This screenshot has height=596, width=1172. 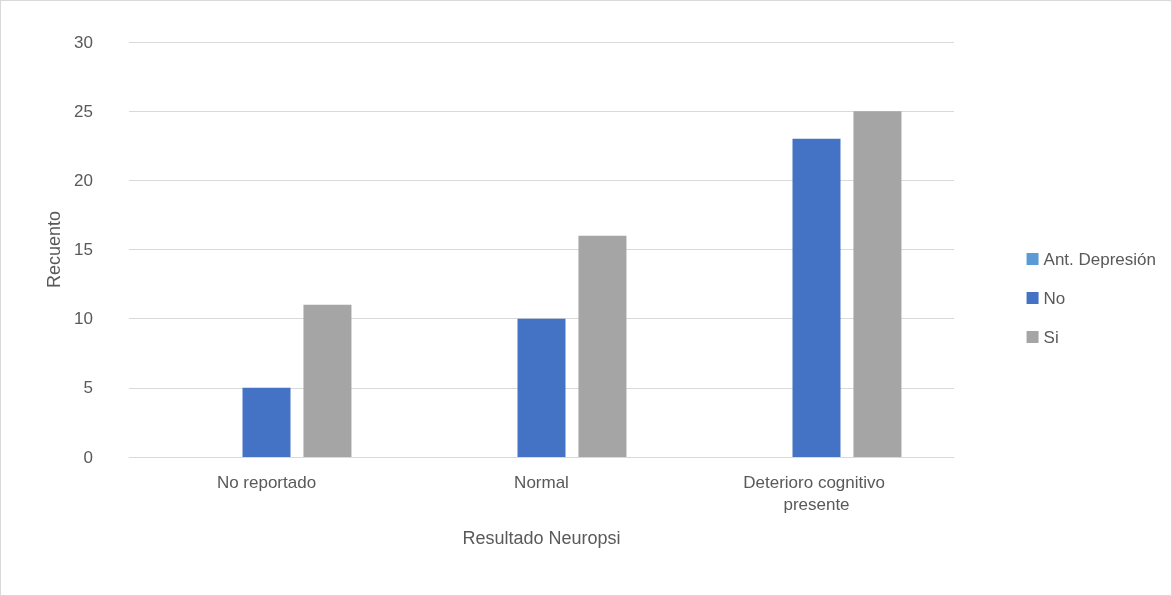 What do you see at coordinates (88, 457) in the screenshot?
I see `y-tick-label: 0` at bounding box center [88, 457].